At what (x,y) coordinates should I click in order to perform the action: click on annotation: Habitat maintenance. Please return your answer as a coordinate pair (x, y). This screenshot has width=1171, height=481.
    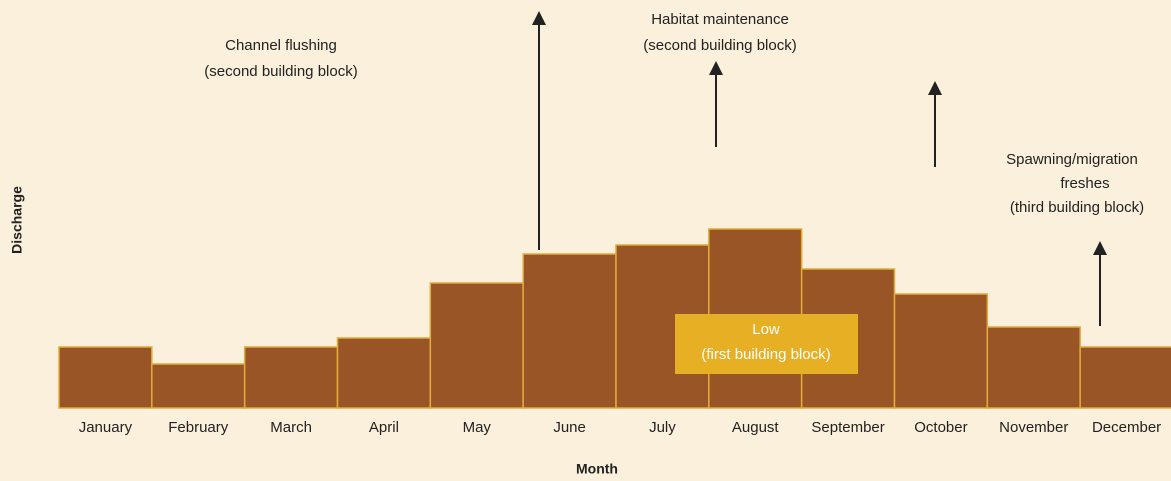
    Looking at the image, I should click on (720, 19).